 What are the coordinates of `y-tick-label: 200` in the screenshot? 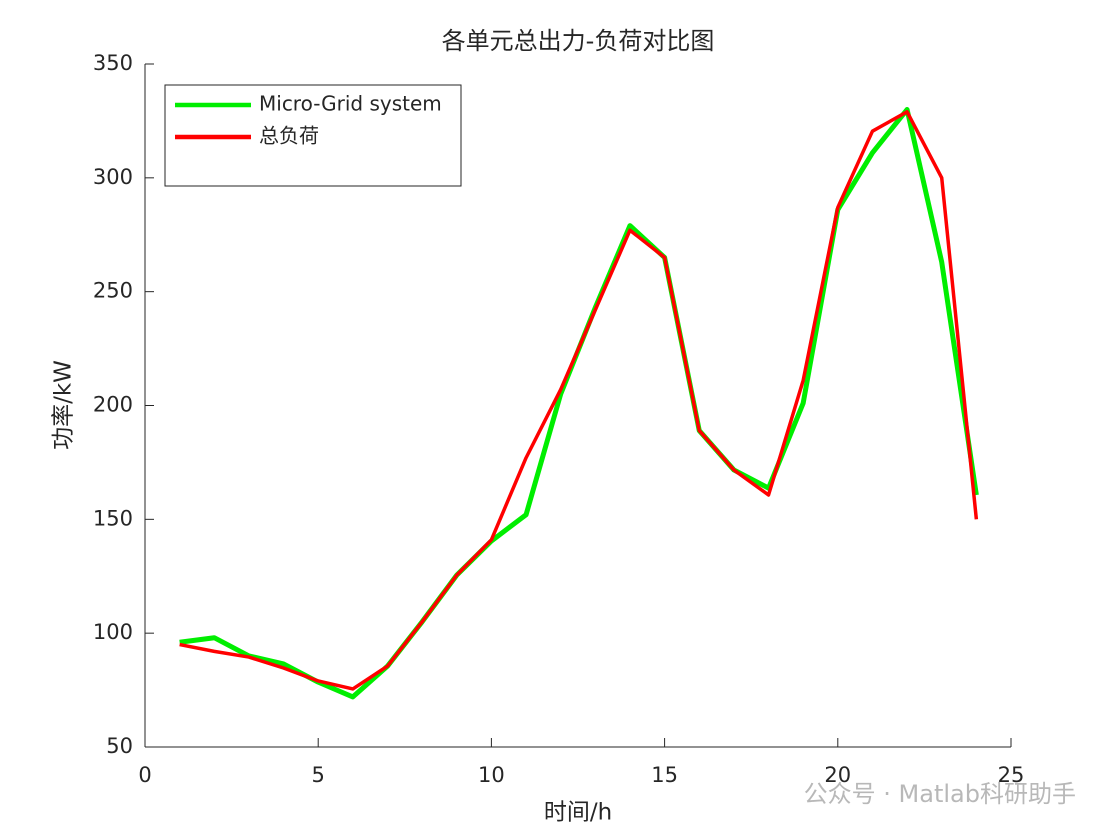 It's located at (113, 405).